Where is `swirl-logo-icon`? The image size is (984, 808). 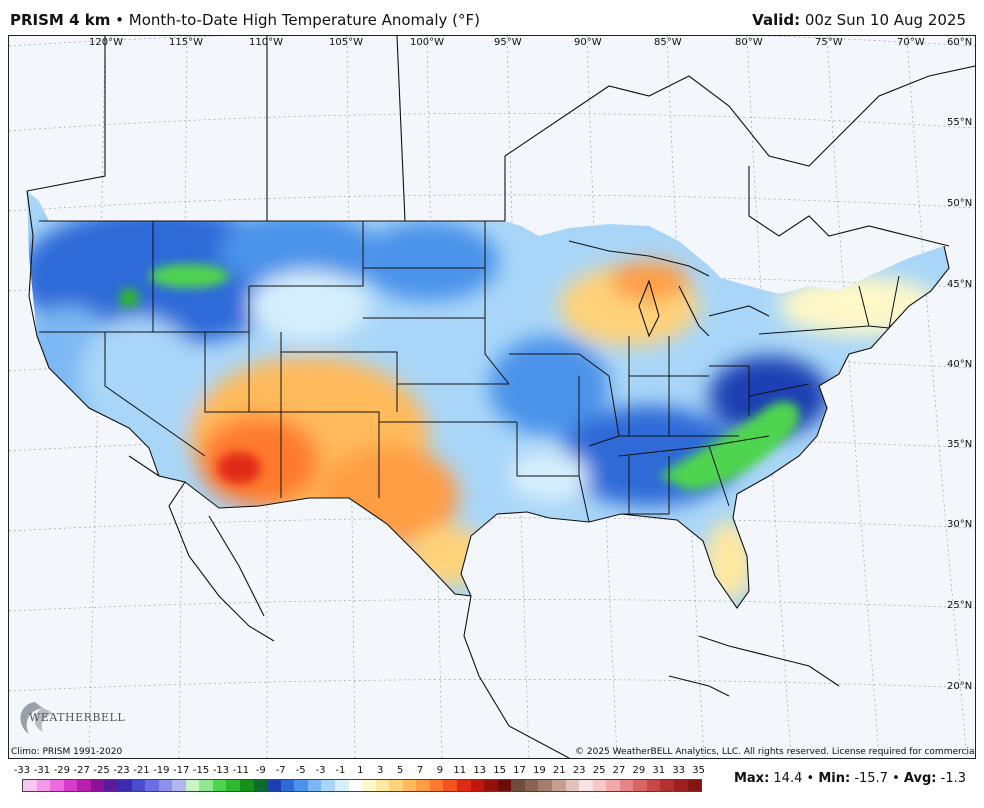 swirl-logo-icon is located at coordinates (37, 718).